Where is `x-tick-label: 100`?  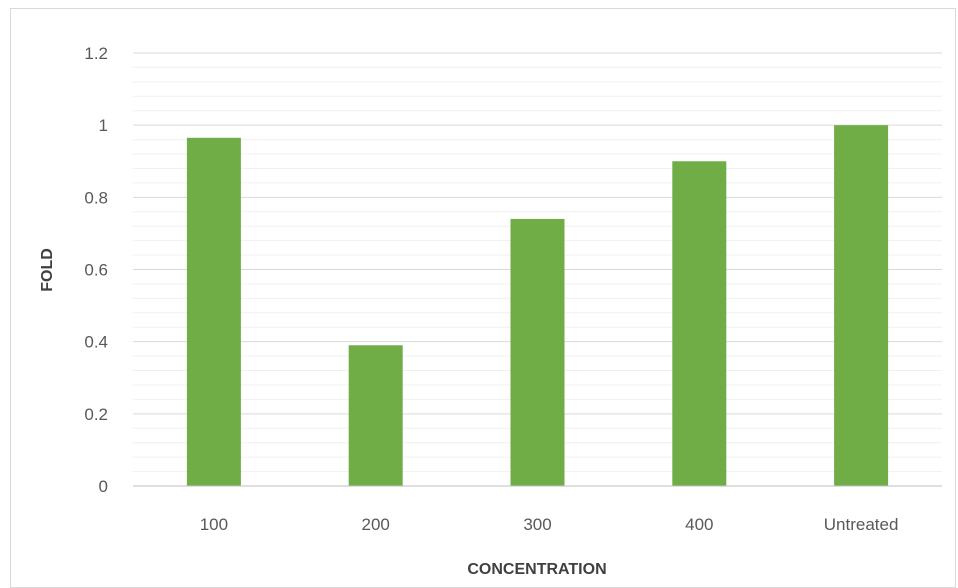
x-tick-label: 100 is located at coordinates (214, 524).